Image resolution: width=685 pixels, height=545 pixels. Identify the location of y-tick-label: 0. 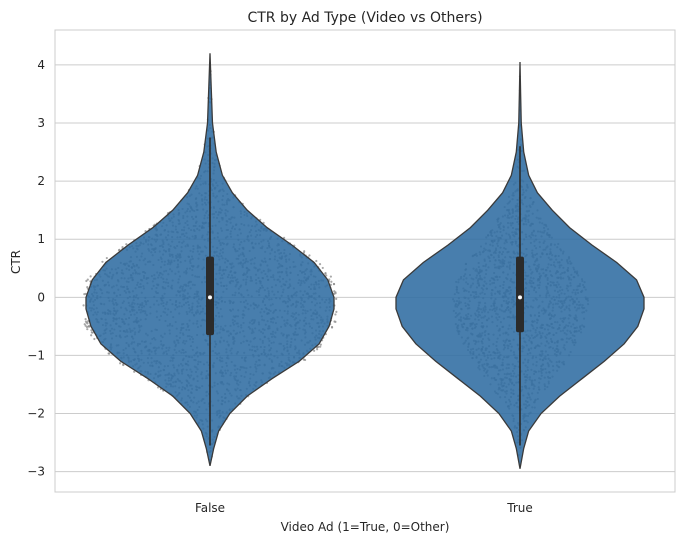
(41, 297).